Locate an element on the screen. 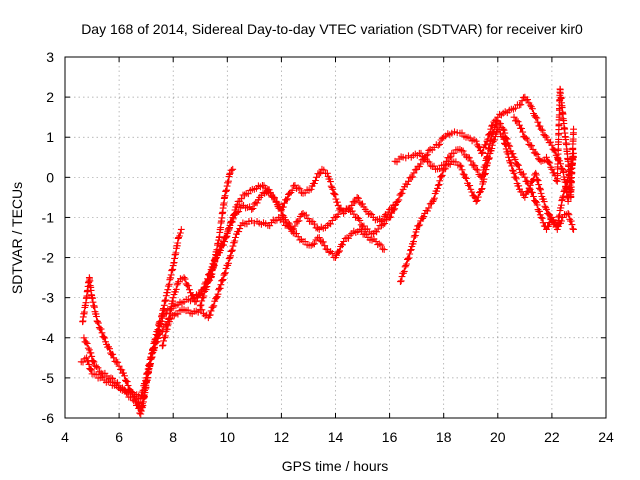 The width and height of the screenshot is (640, 480). x-tick-label: 24 is located at coordinates (606, 437).